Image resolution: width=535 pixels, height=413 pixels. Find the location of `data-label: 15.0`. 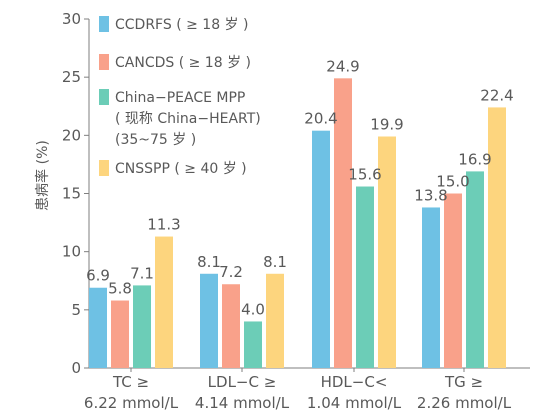

data-label: 15.0 is located at coordinates (452, 182).